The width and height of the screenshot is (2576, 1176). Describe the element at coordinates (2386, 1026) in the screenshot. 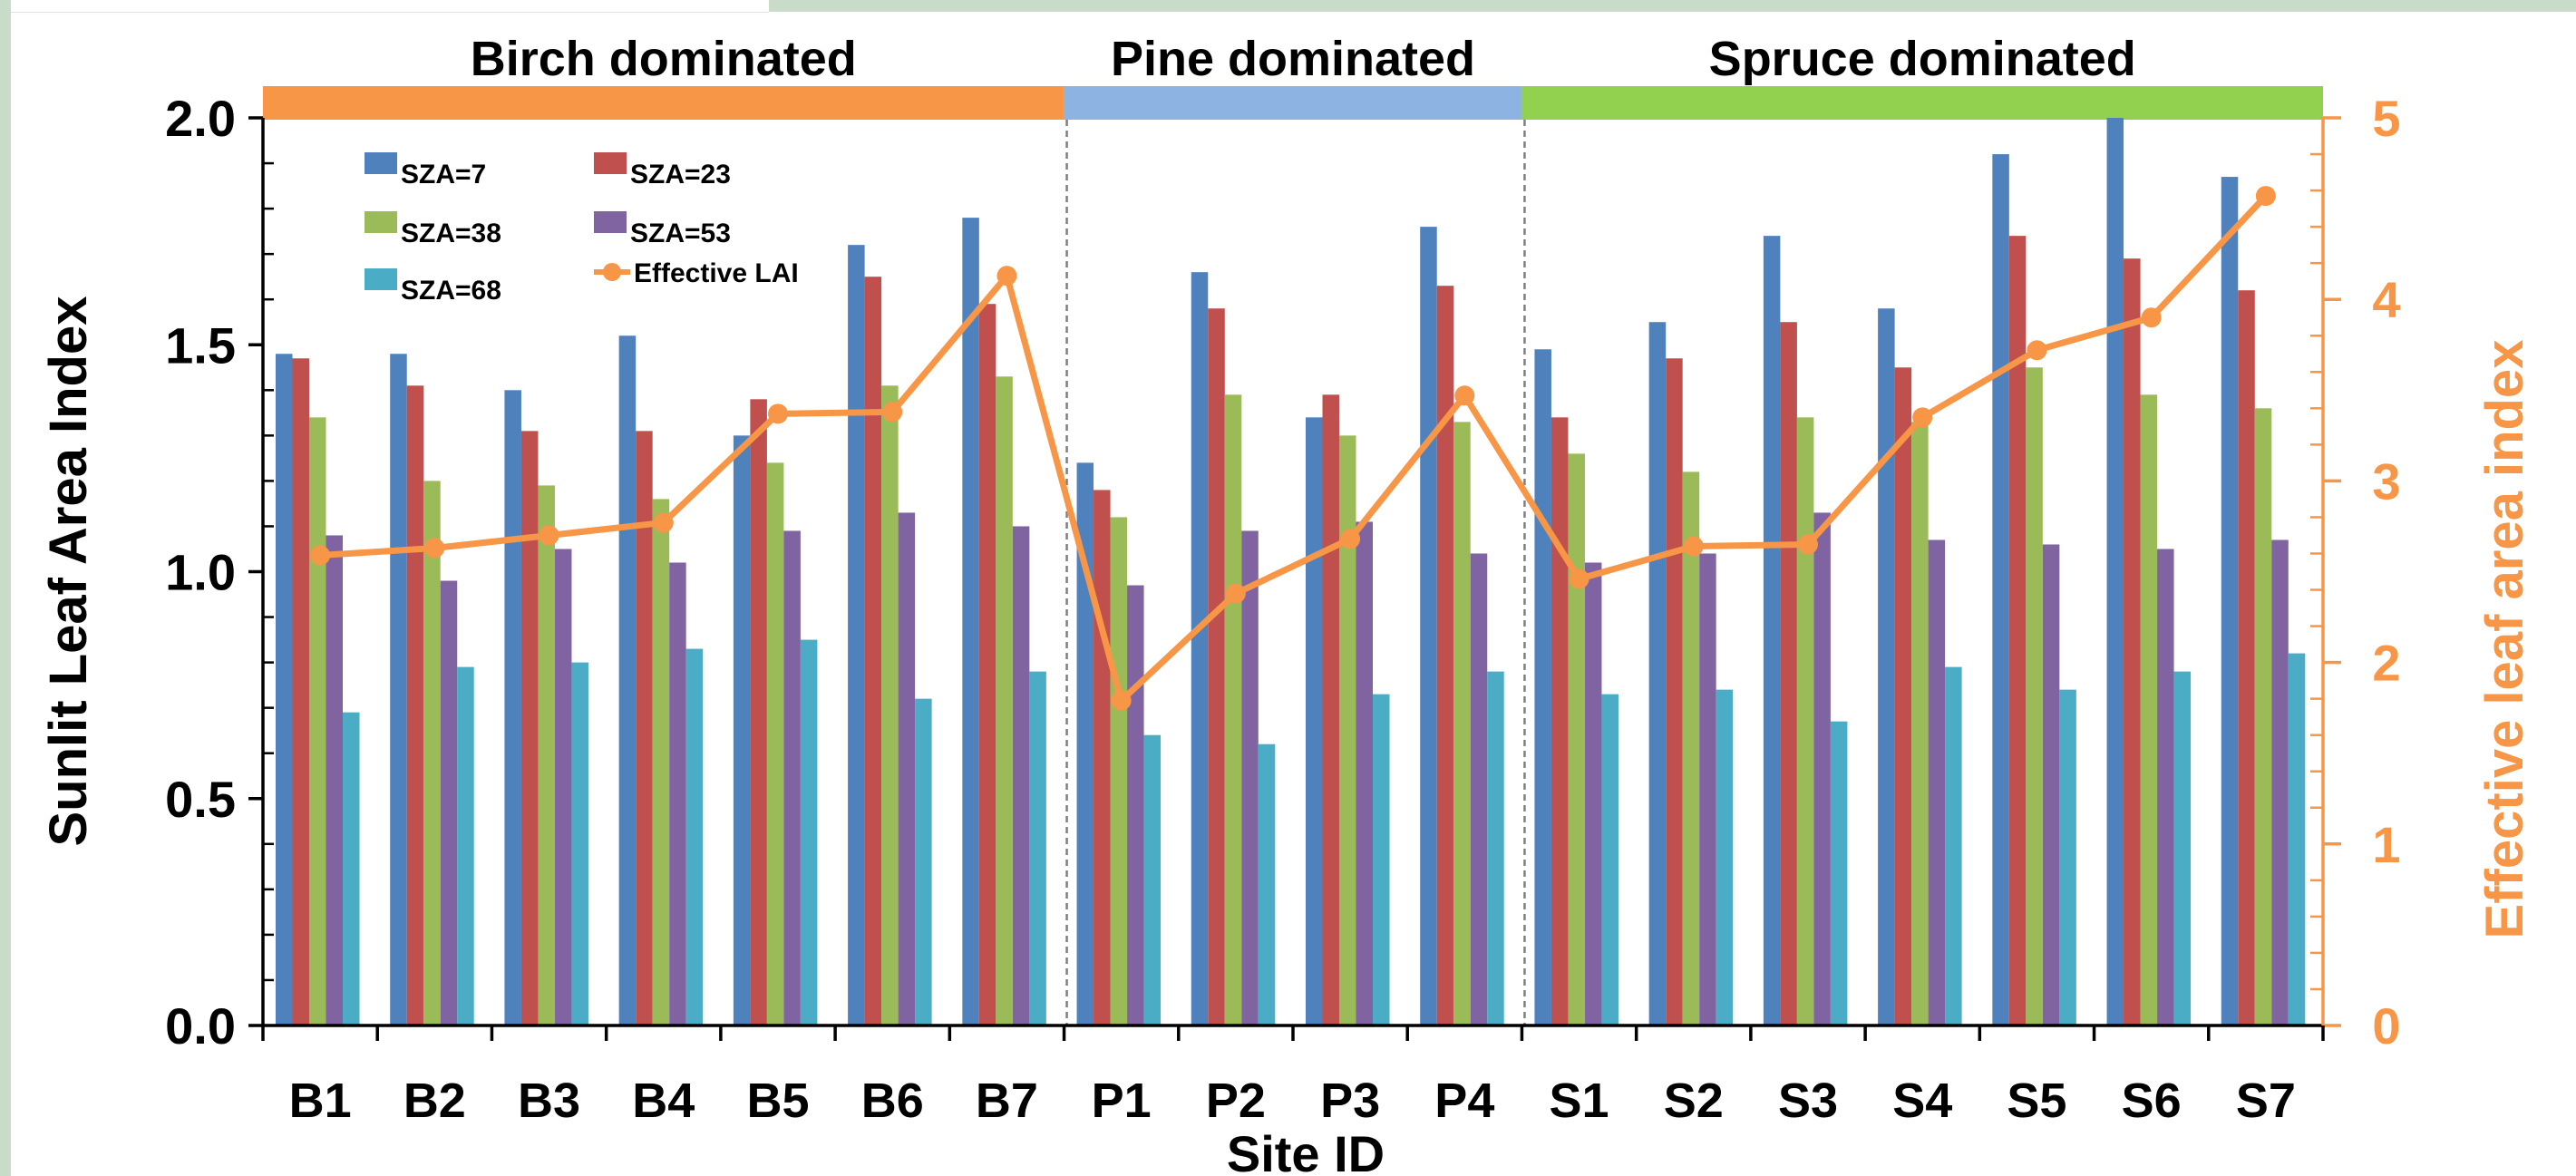

I see `y2-tick-label: 0` at that location.